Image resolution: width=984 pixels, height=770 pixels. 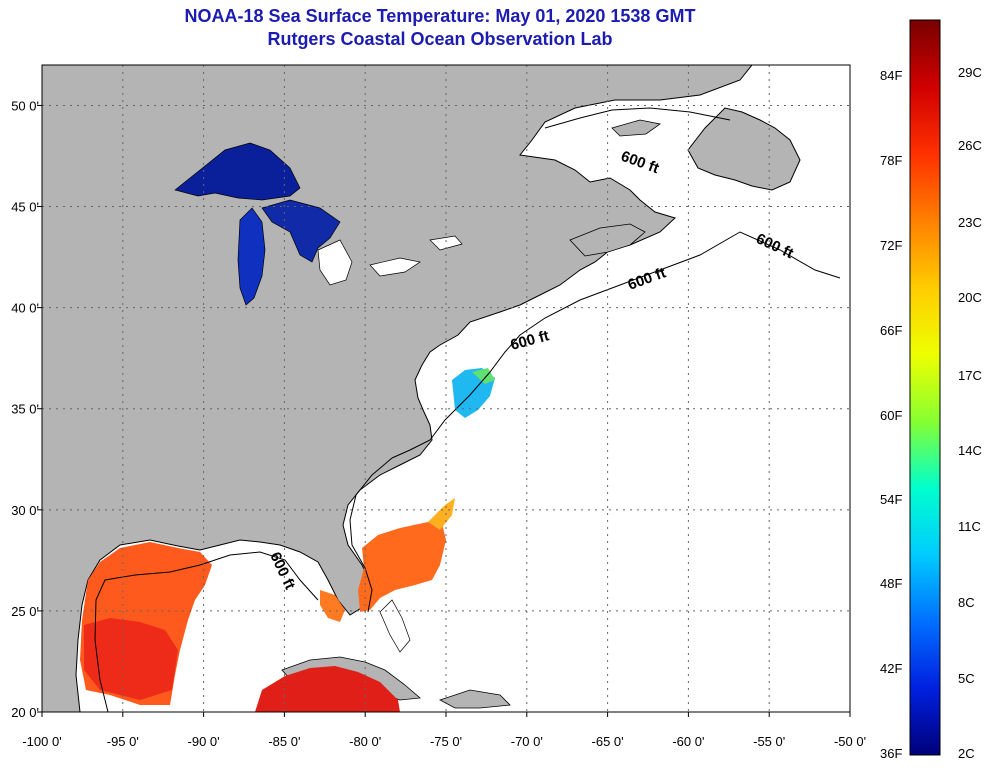 I want to click on bahamas, so click(x=395, y=626).